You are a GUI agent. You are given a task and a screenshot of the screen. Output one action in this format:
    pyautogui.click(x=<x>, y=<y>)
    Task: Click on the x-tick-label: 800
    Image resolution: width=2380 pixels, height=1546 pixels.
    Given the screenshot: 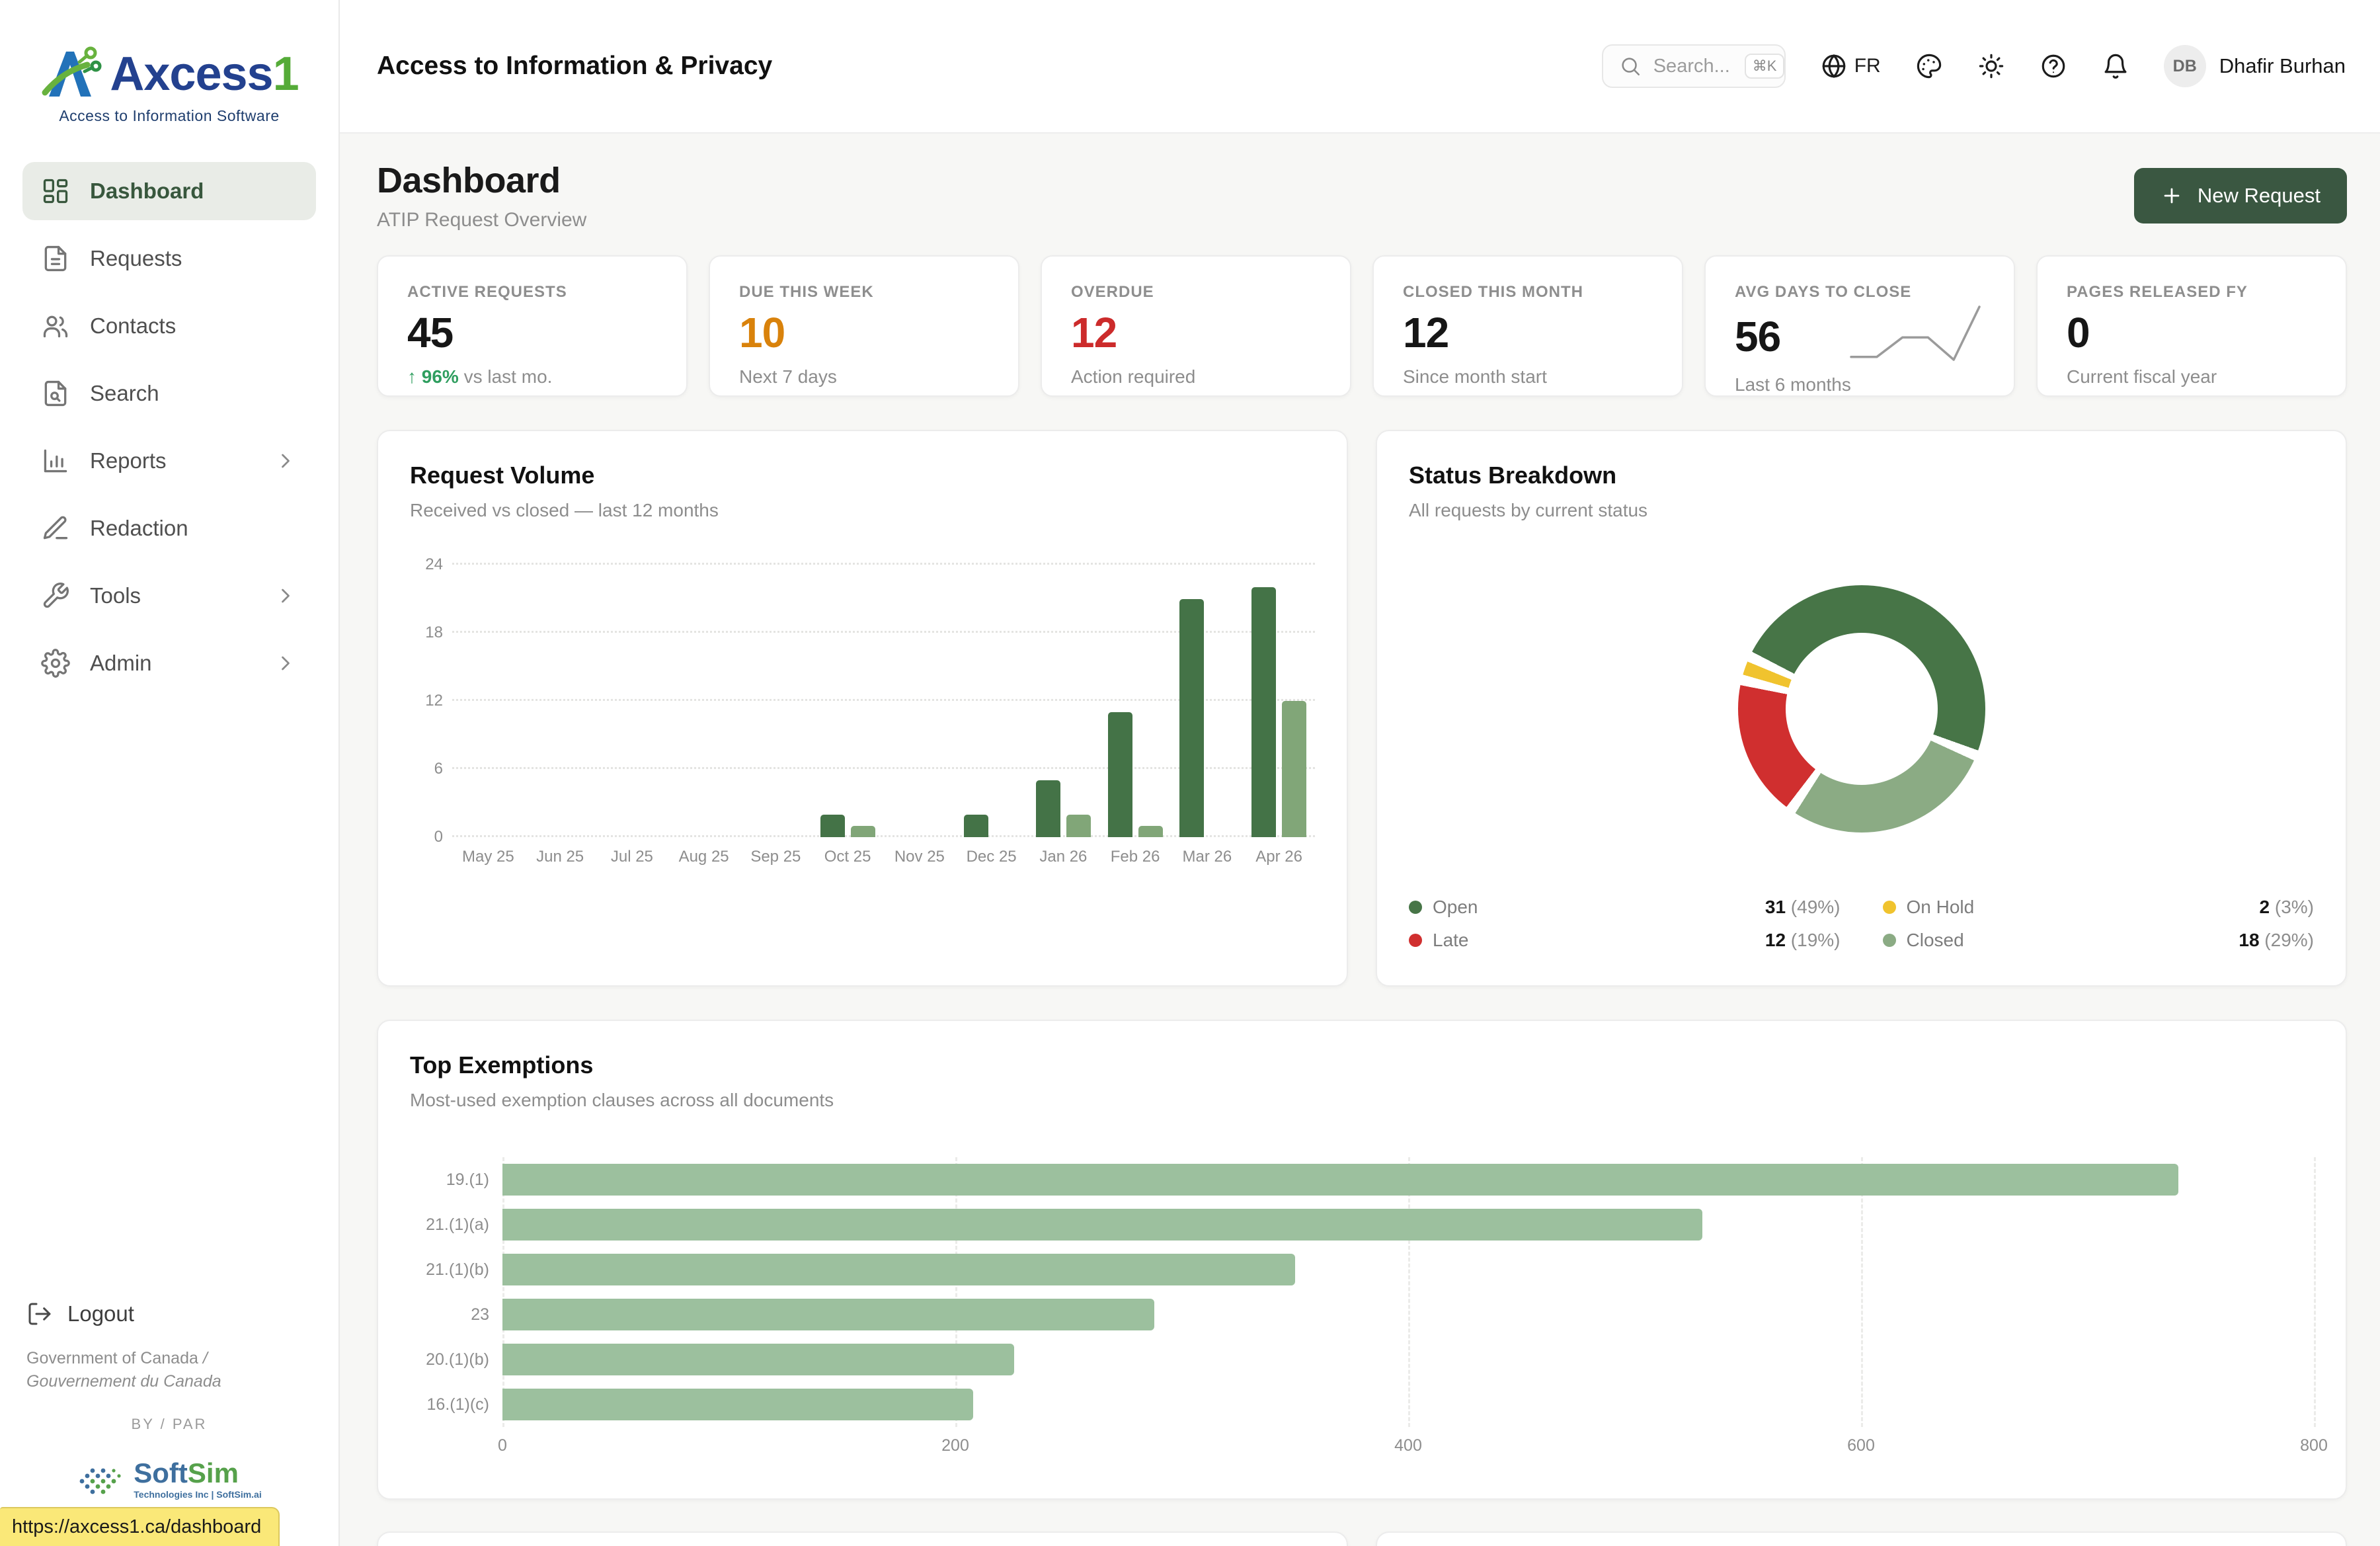 What is the action you would take?
    pyautogui.click(x=2314, y=1445)
    